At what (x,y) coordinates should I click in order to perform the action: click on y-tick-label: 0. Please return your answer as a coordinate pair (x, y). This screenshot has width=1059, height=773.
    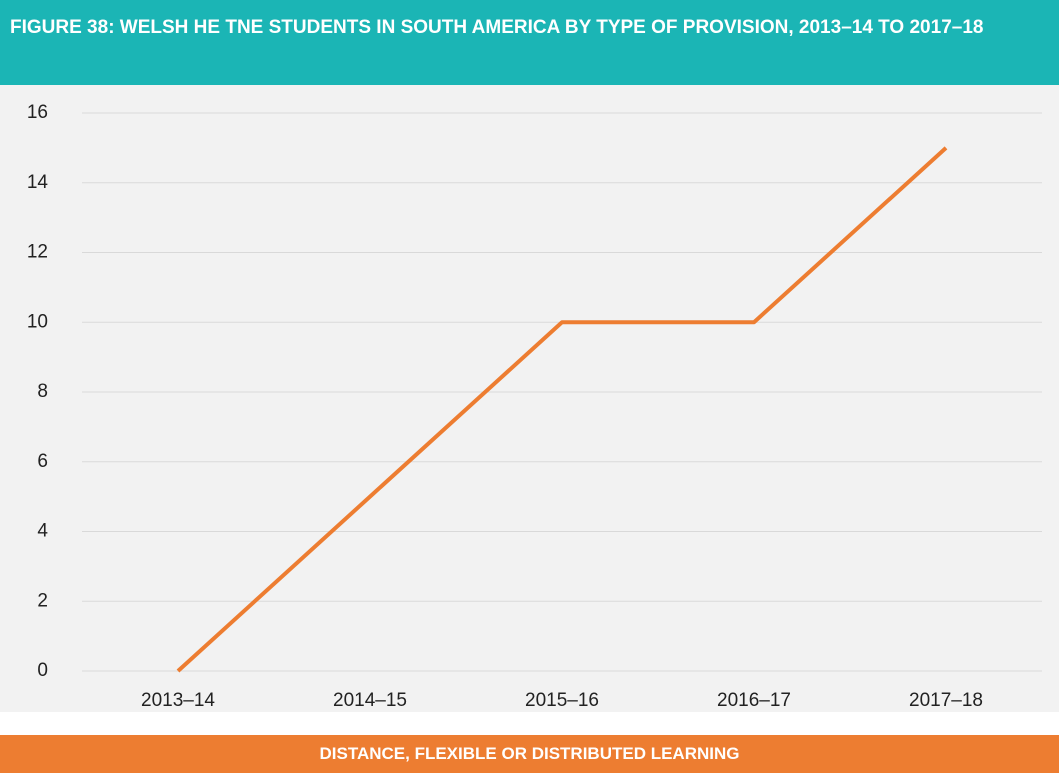
    Looking at the image, I should click on (42, 670).